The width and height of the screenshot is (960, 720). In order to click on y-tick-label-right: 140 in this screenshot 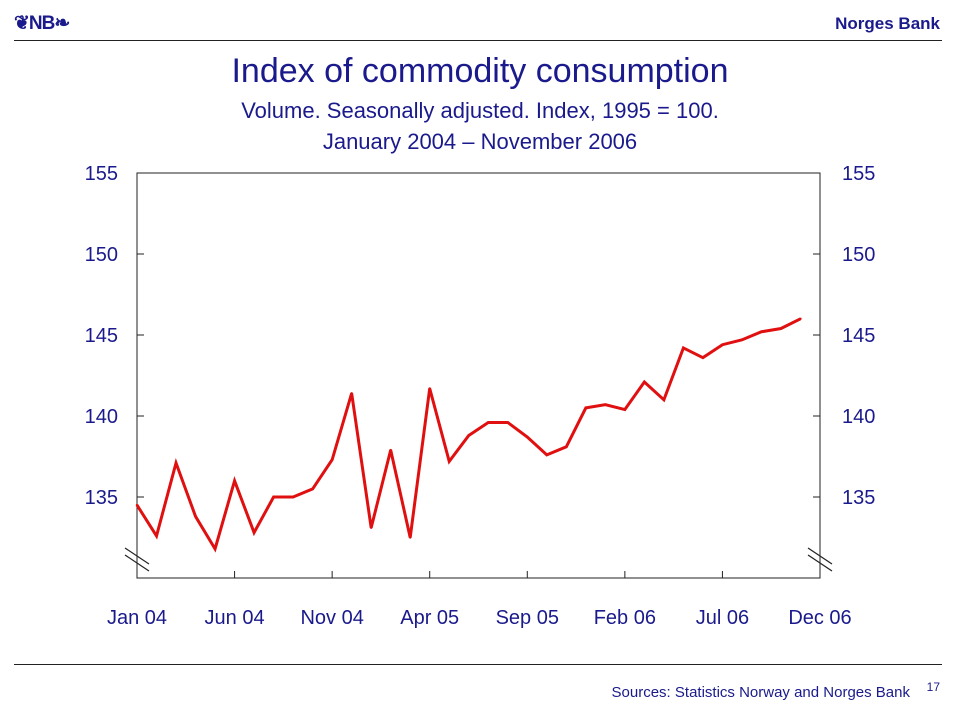, I will do `click(858, 417)`.